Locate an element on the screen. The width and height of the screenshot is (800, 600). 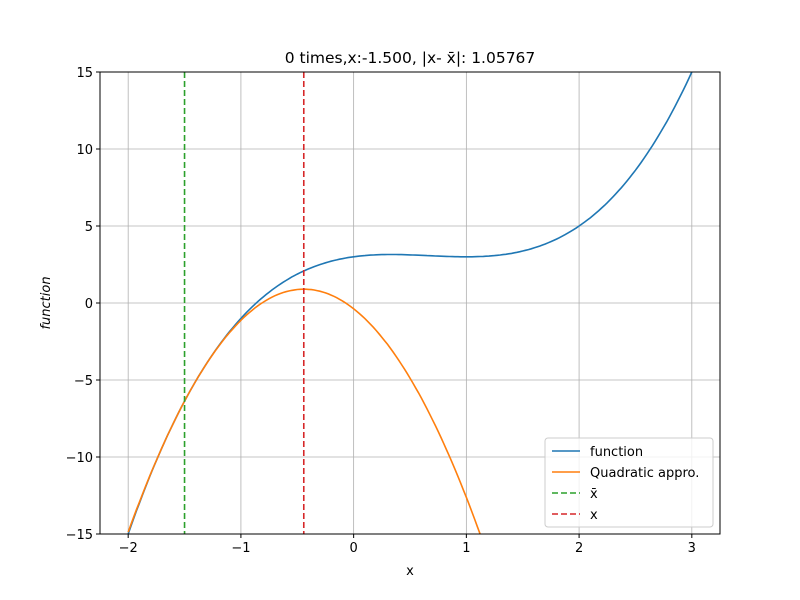
legend-label: x is located at coordinates (594, 515).